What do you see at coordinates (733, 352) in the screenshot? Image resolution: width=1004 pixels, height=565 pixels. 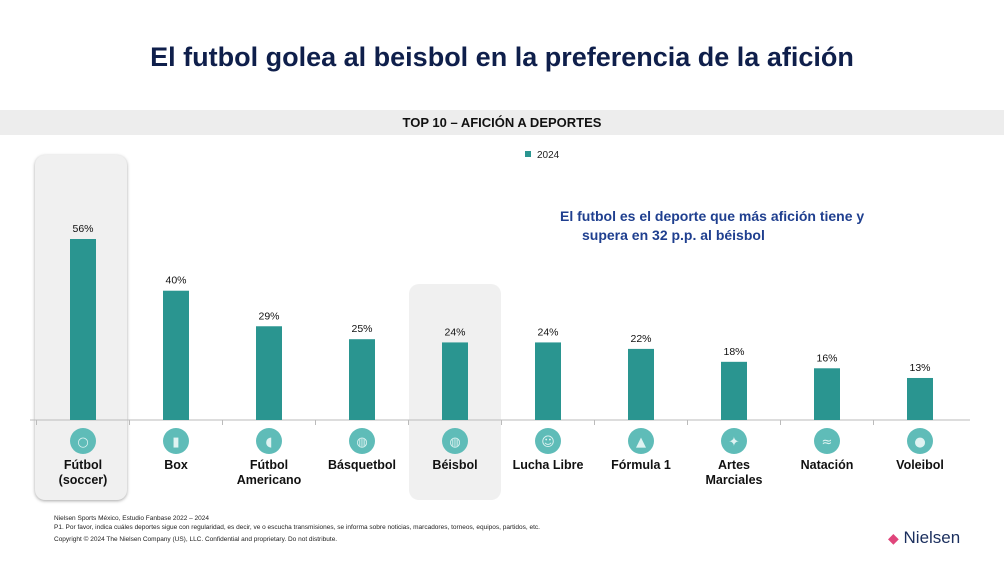 I see `data-label: 18%` at bounding box center [733, 352].